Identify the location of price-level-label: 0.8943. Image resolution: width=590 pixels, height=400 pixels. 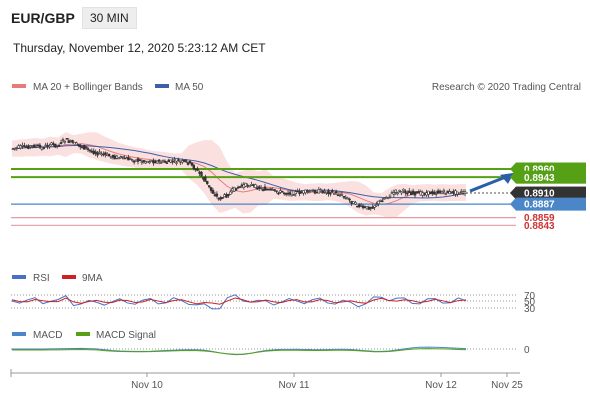
(539, 178).